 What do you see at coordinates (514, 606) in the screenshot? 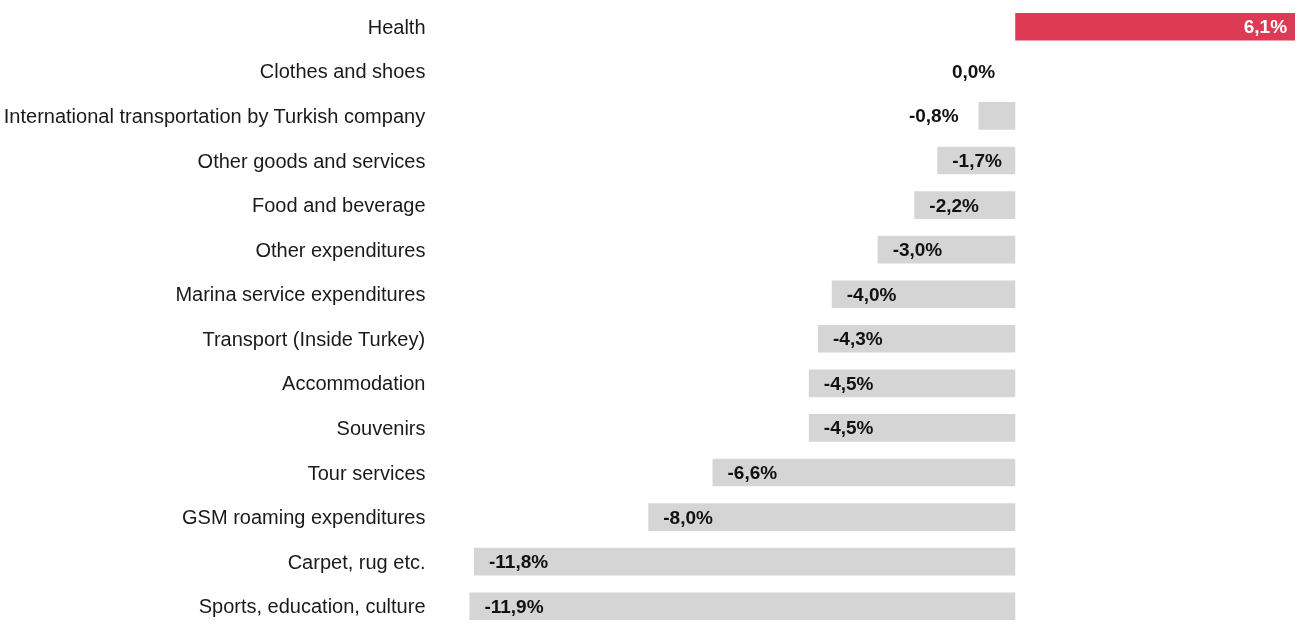
I see `data-label: -11,9%` at bounding box center [514, 606].